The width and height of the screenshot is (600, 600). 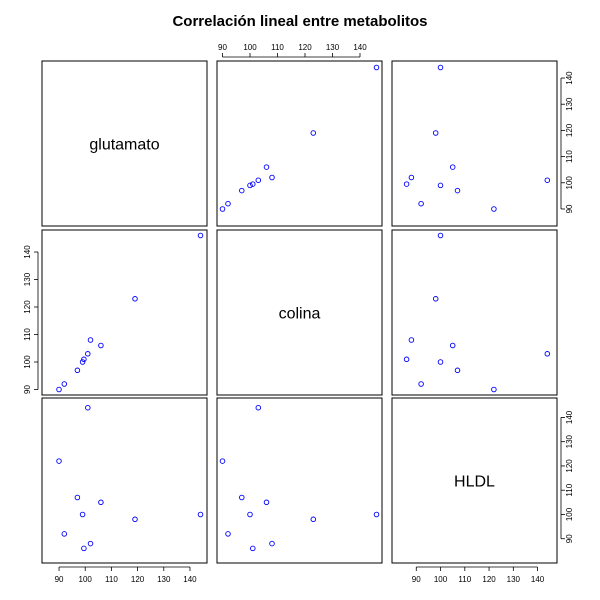 I want to click on panel-HLDL-vs-glutamato, so click(x=124, y=480).